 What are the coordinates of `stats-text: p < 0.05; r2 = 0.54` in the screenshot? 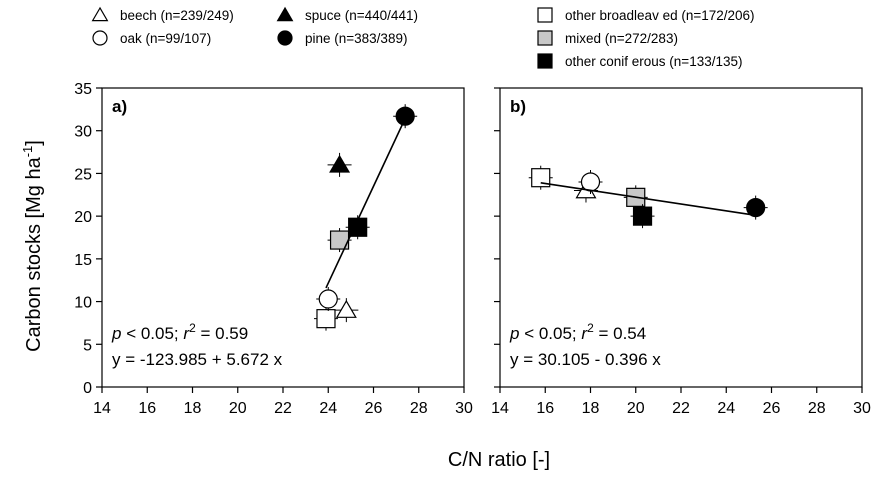 It's located at (577, 332).